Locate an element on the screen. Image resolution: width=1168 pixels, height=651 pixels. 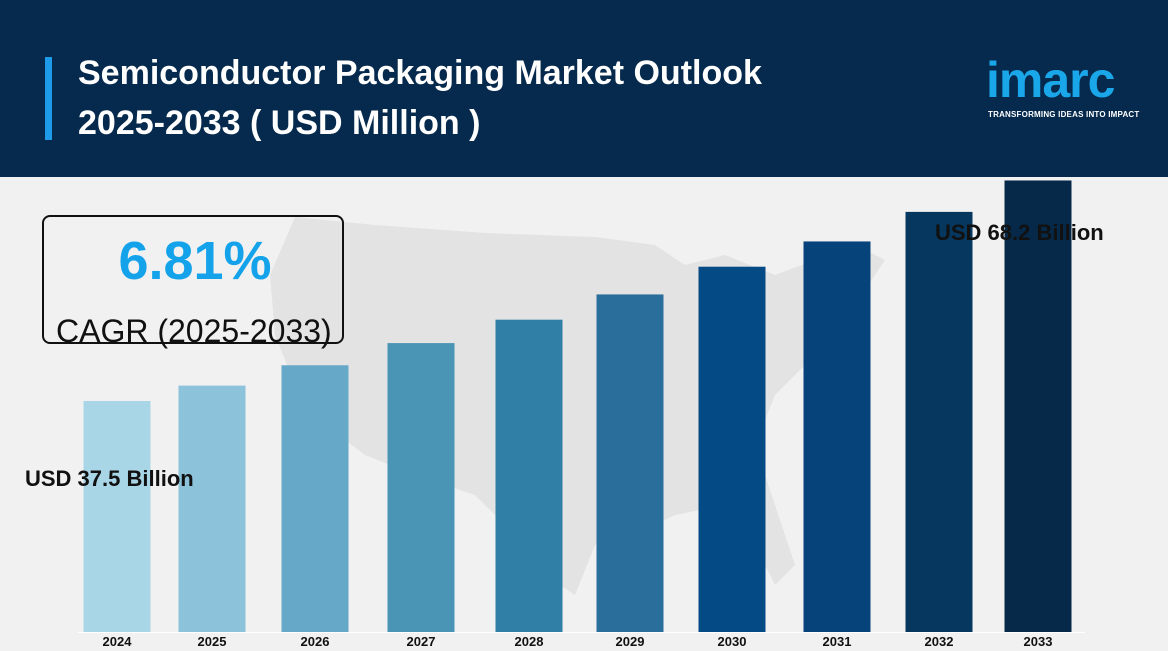
imarc-logo: imarc TRANSFORMING IDEAS INTO IMPACT is located at coordinates (1064, 89).